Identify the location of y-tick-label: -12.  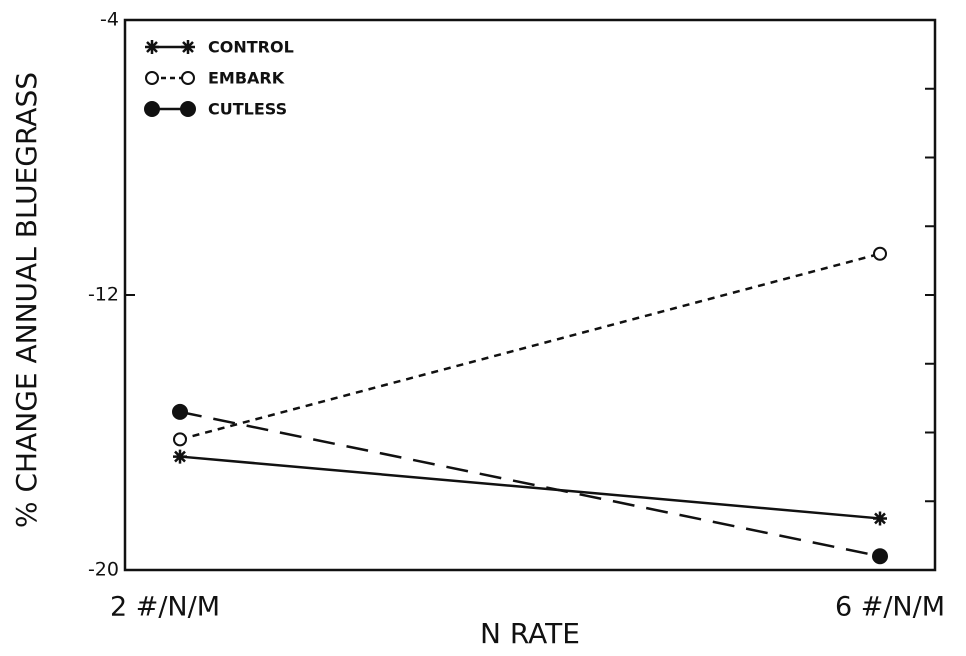
(103, 295).